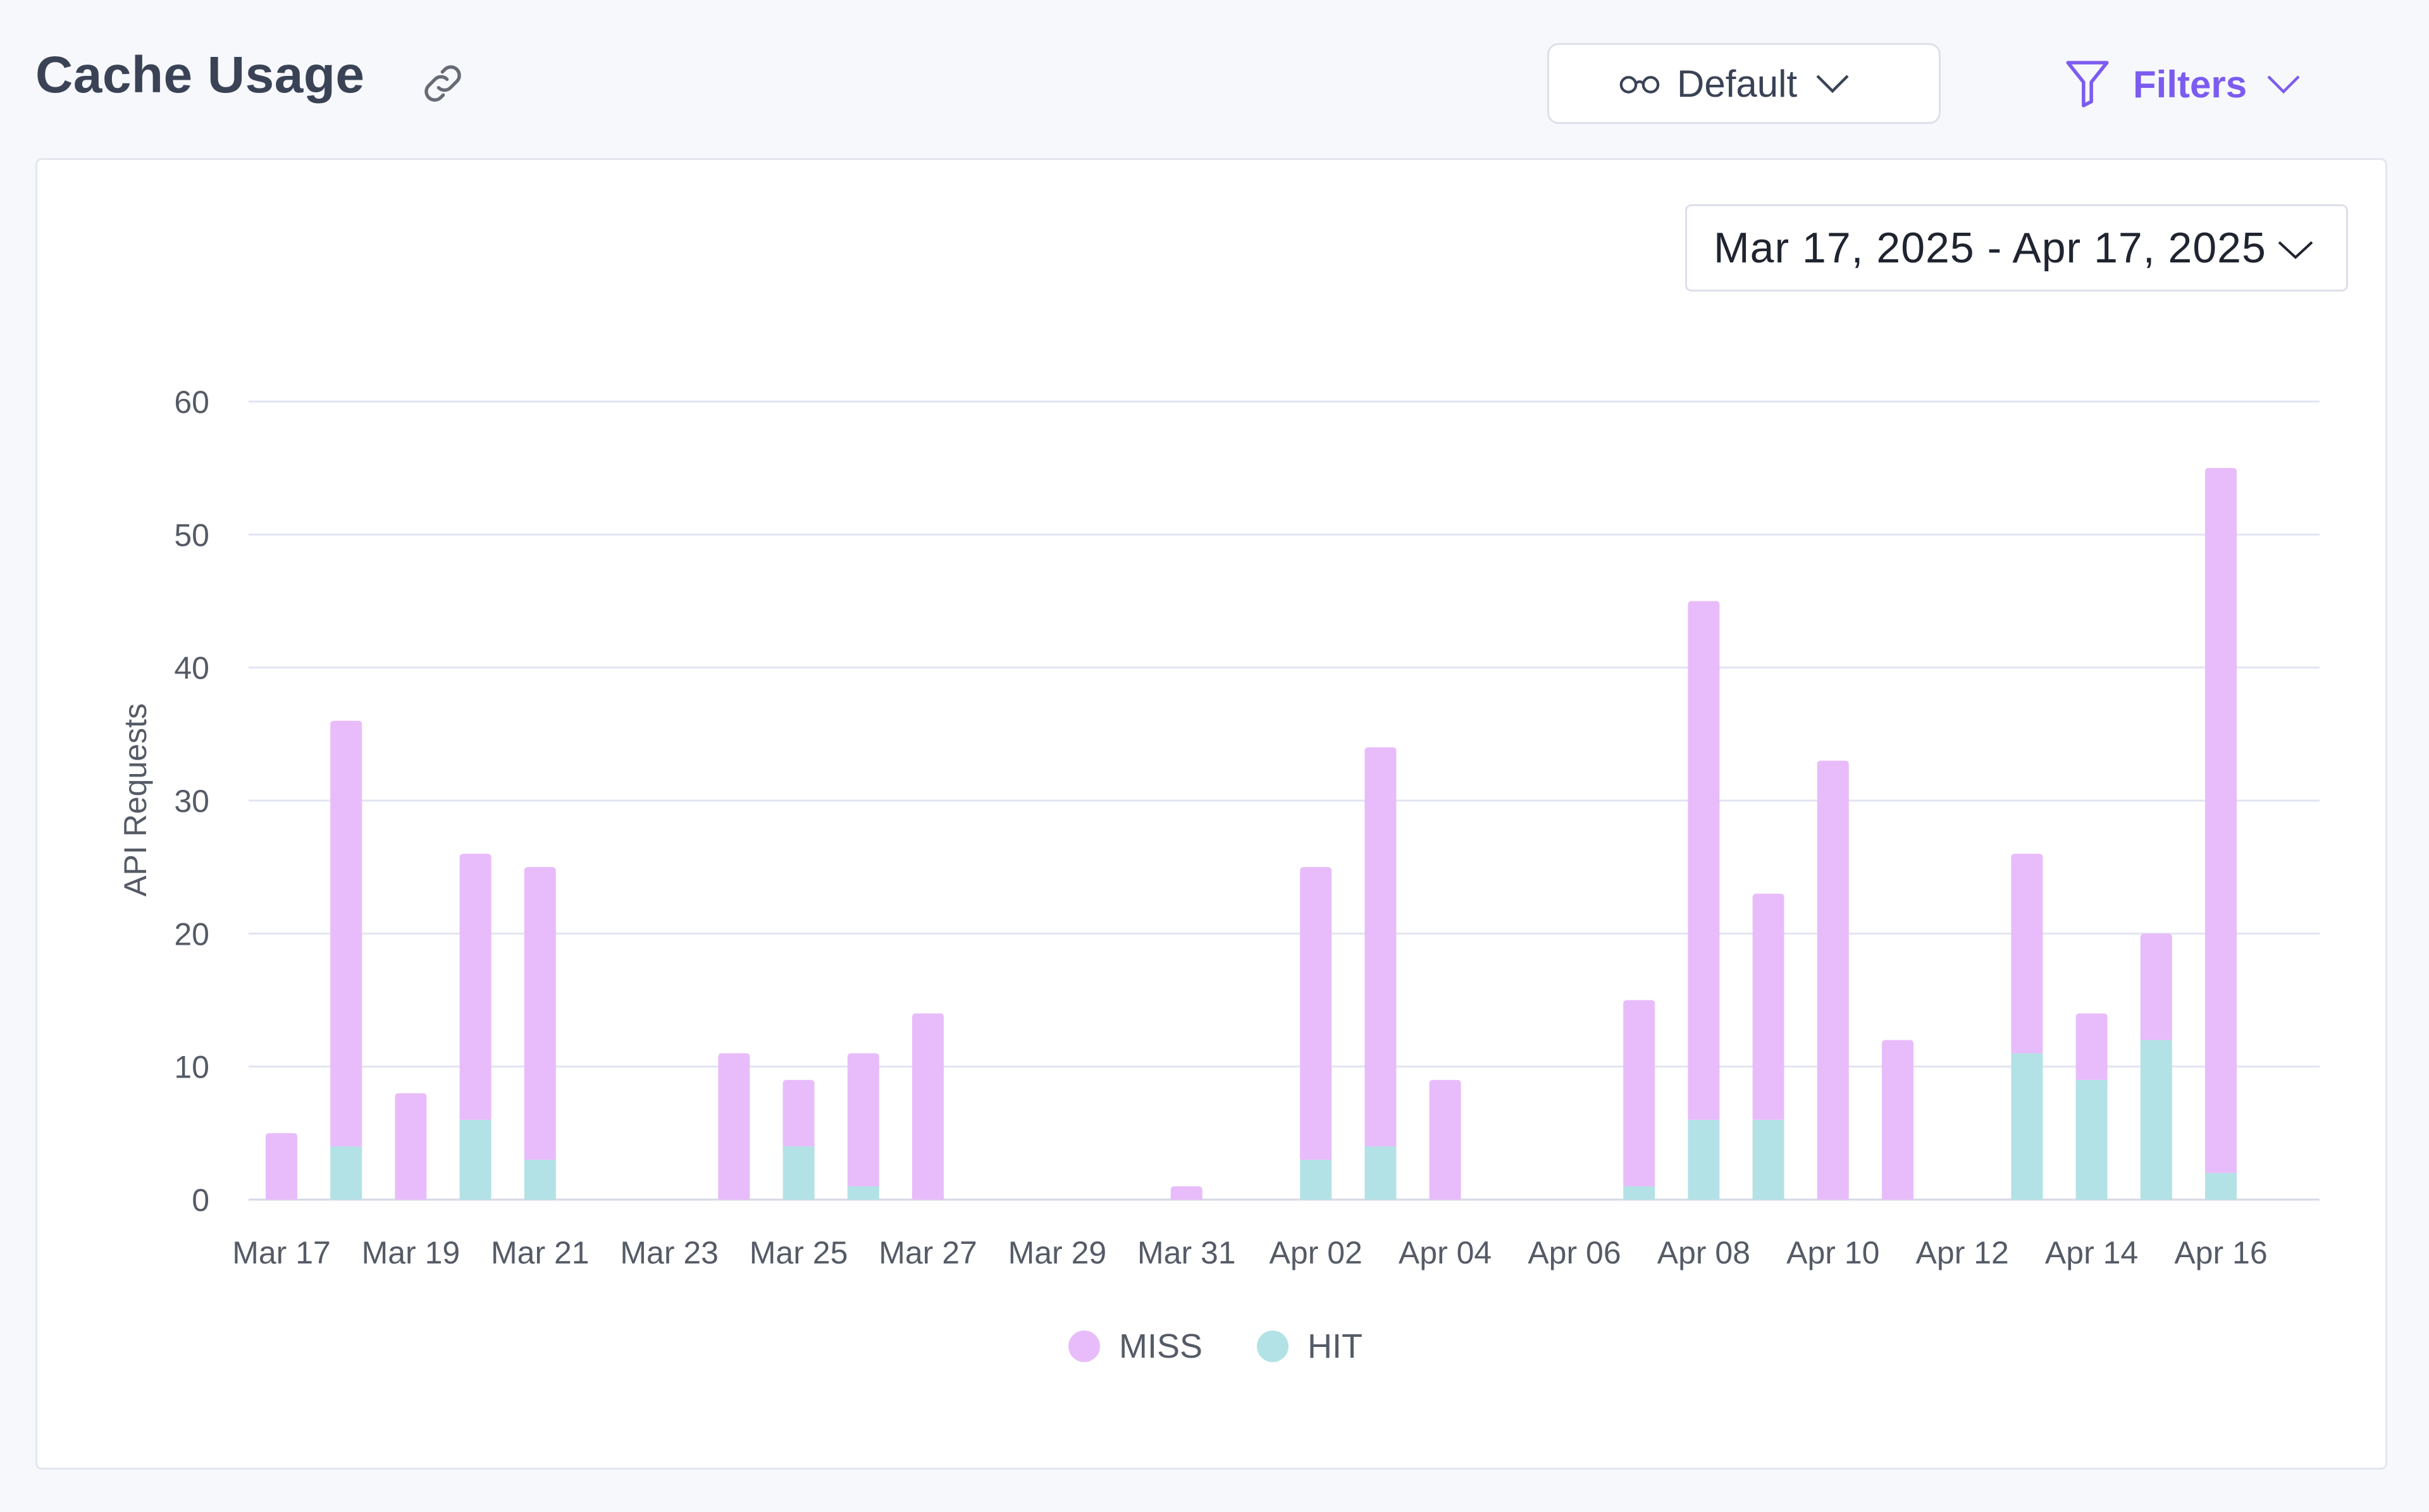 This screenshot has height=1512, width=2429. What do you see at coordinates (1832, 1252) in the screenshot?
I see `x-tick-label: Apr 10` at bounding box center [1832, 1252].